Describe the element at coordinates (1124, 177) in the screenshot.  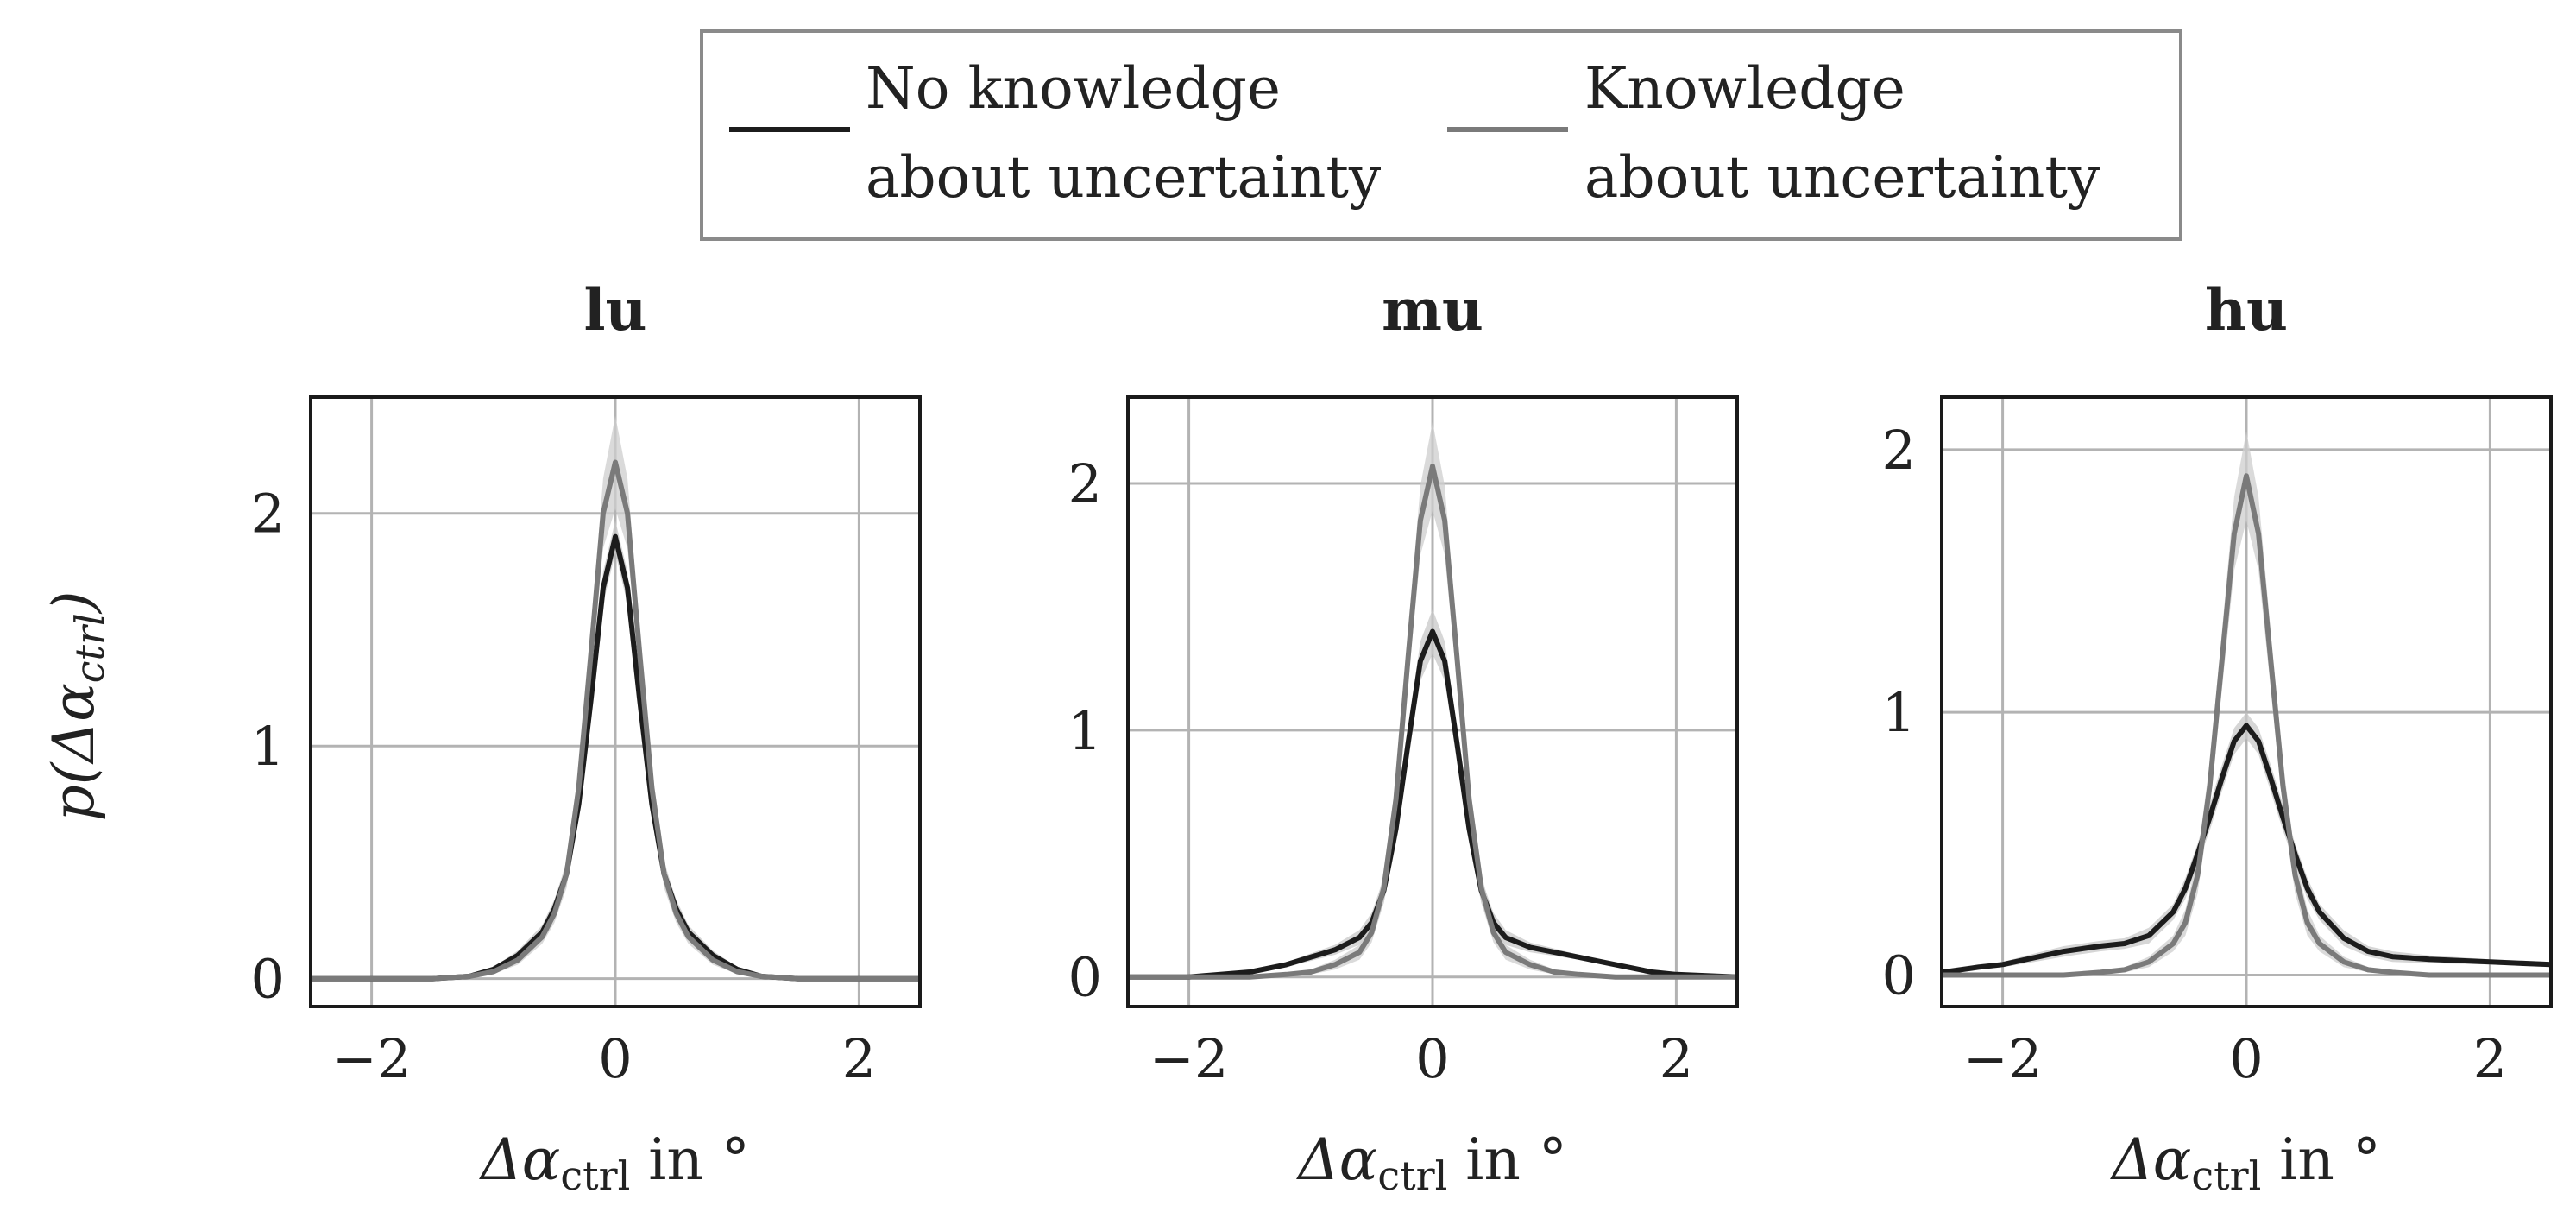
I see `legend-label-no-knowledge-line2: about uncertainty` at that location.